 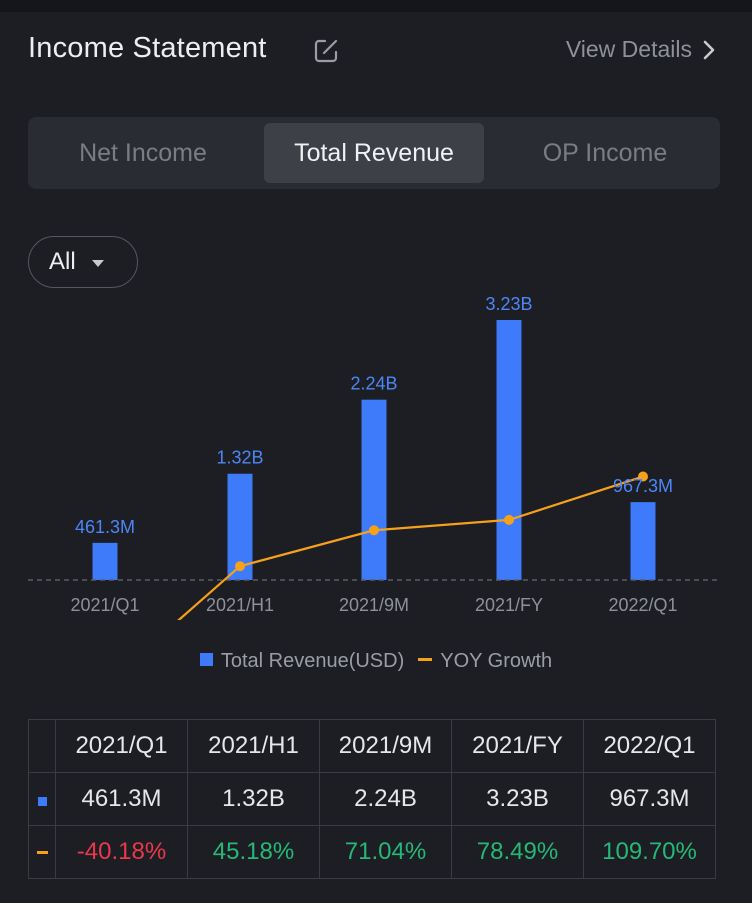 I want to click on metric-tabs: Net Income Total Revenue OP Income, so click(x=374, y=153).